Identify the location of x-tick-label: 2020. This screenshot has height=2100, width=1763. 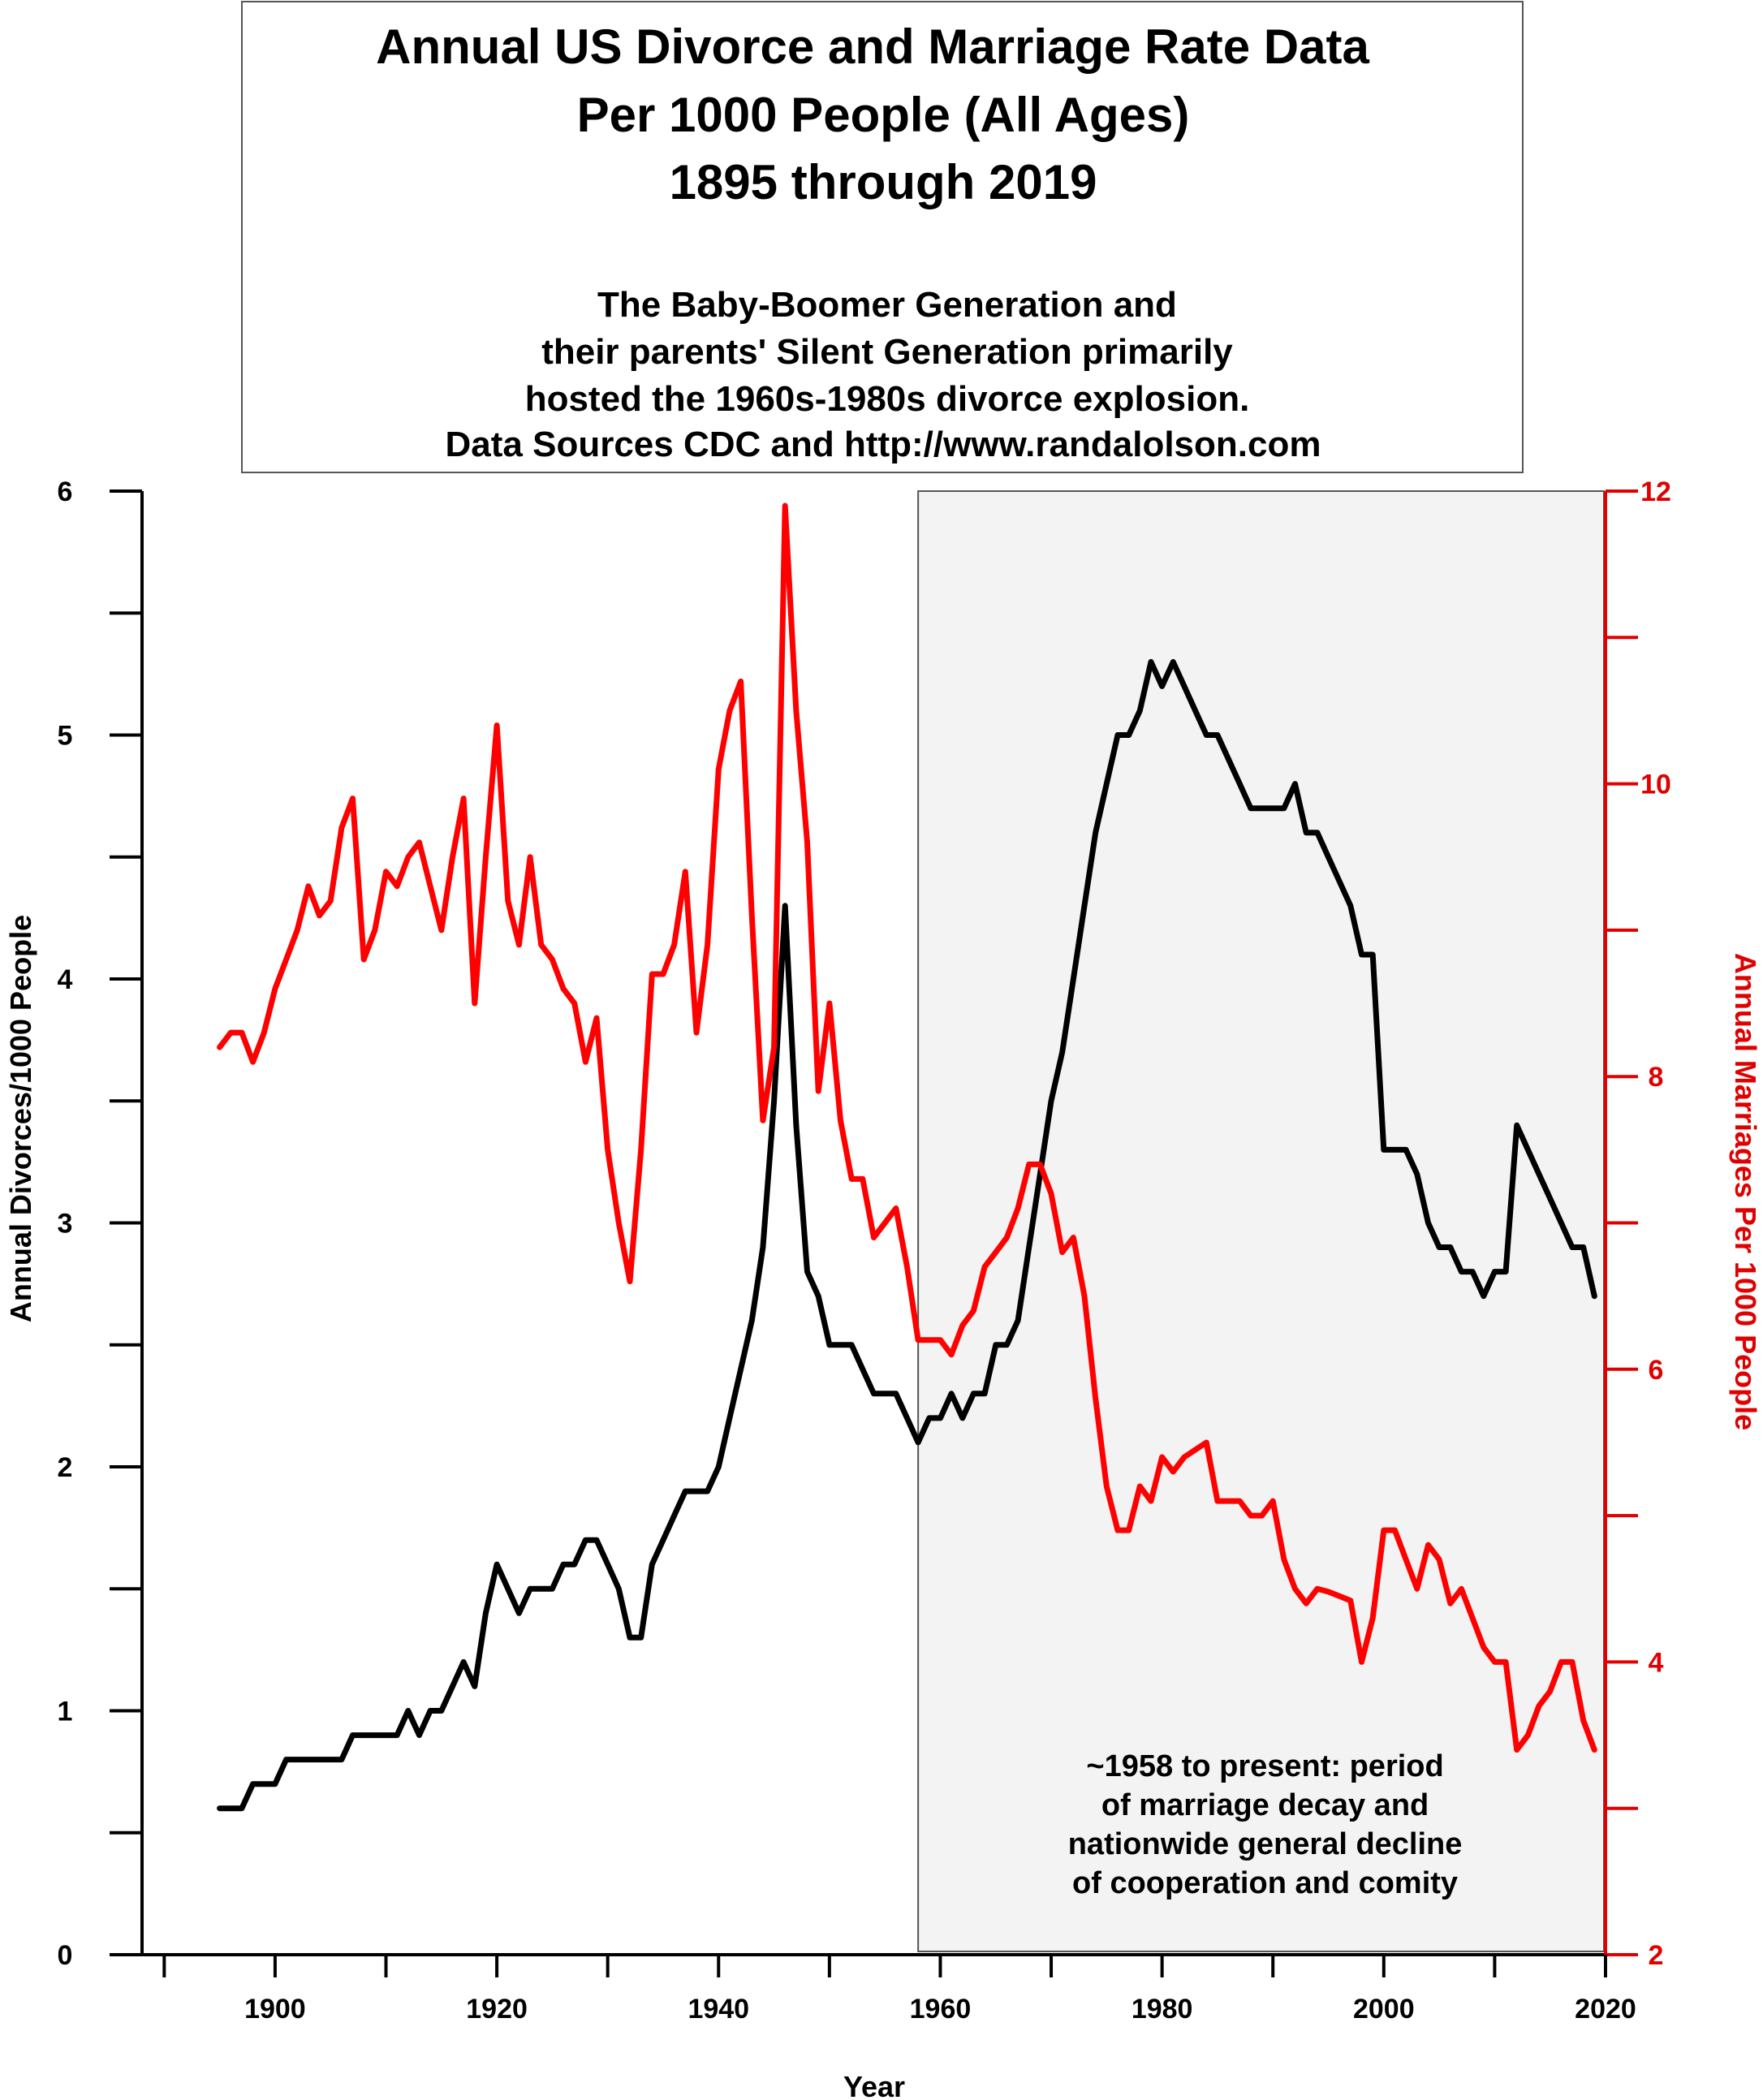
(1605, 2009).